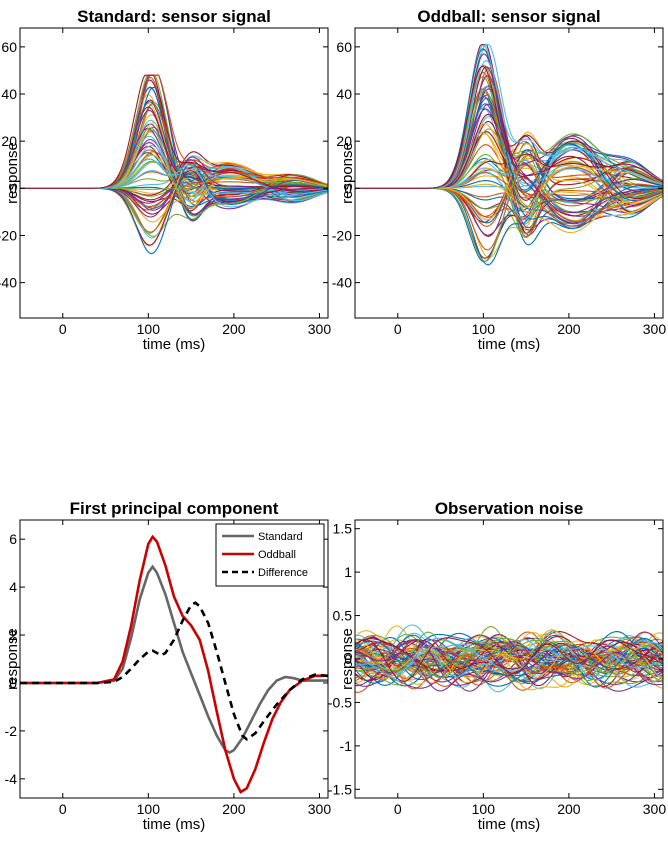  Describe the element at coordinates (348, 572) in the screenshot. I see `y-tick-label: 1` at that location.